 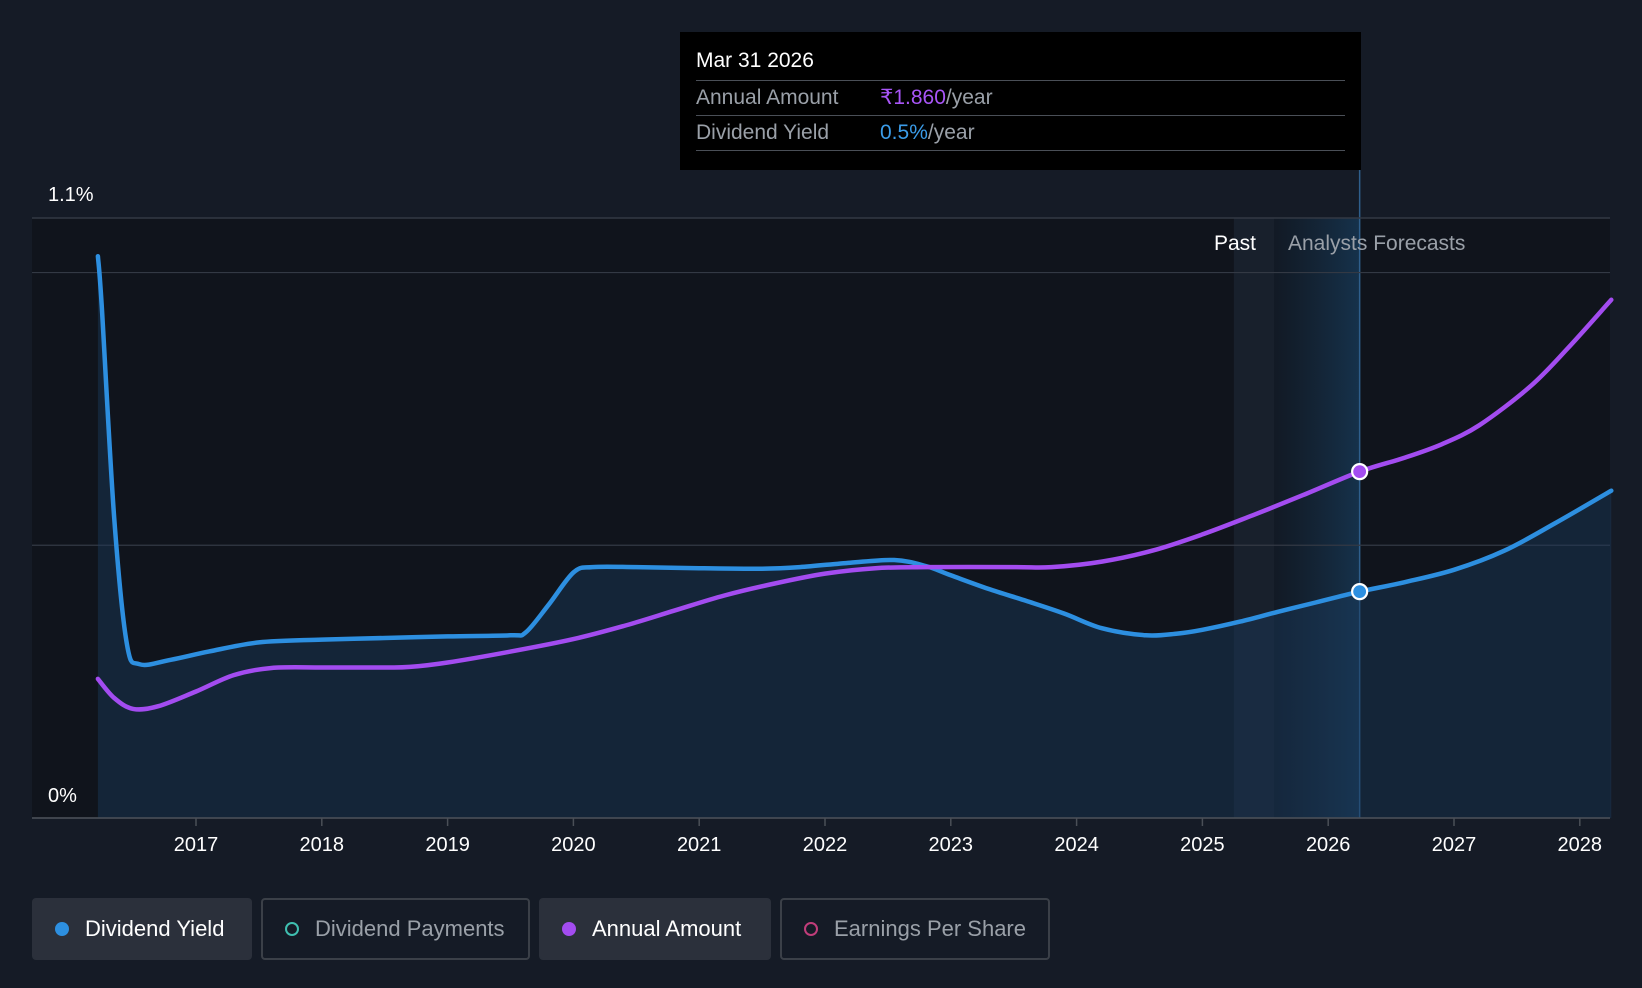 I want to click on tooltip-dividend-yield-label: Dividend Yield, so click(x=763, y=132).